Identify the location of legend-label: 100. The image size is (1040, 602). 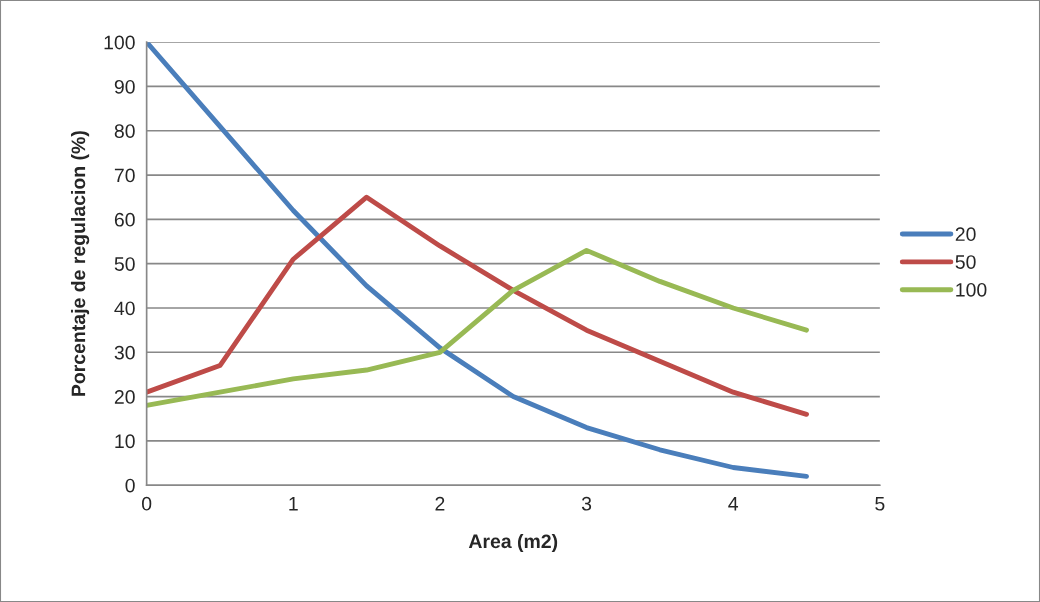
(971, 289).